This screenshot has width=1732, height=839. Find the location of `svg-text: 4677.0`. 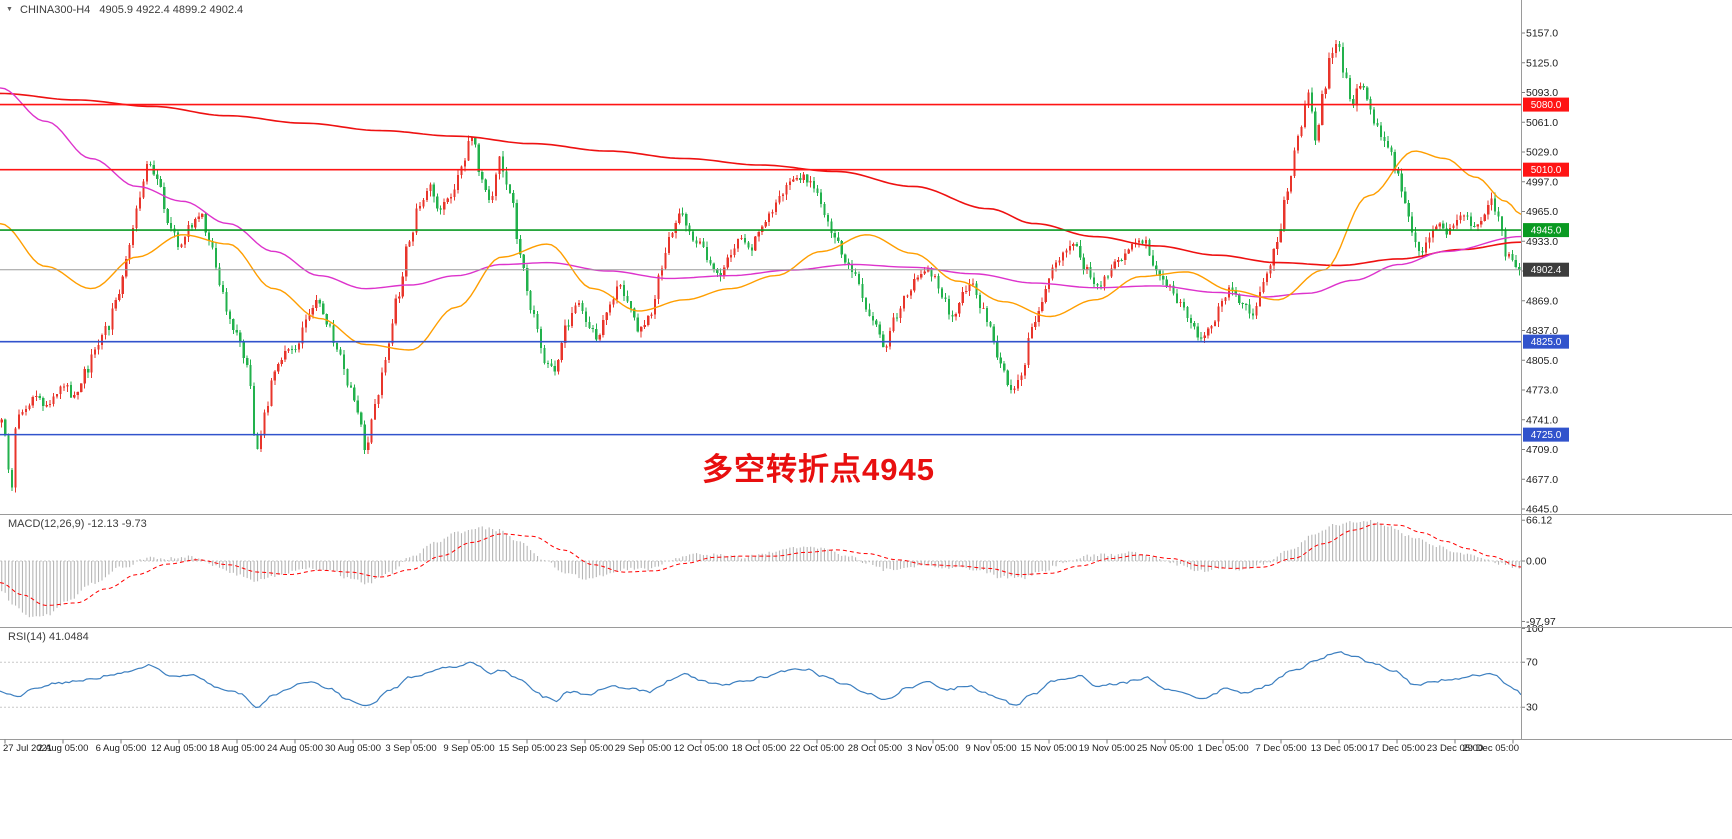

svg-text: 4677.0 is located at coordinates (1542, 480).